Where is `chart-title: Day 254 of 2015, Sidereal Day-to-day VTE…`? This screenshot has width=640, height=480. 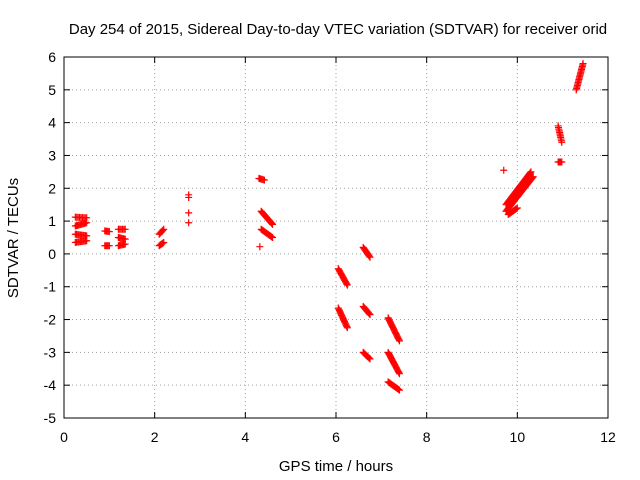 chart-title: Day 254 of 2015, Sidereal Day-to-day VTE… is located at coordinates (338, 29).